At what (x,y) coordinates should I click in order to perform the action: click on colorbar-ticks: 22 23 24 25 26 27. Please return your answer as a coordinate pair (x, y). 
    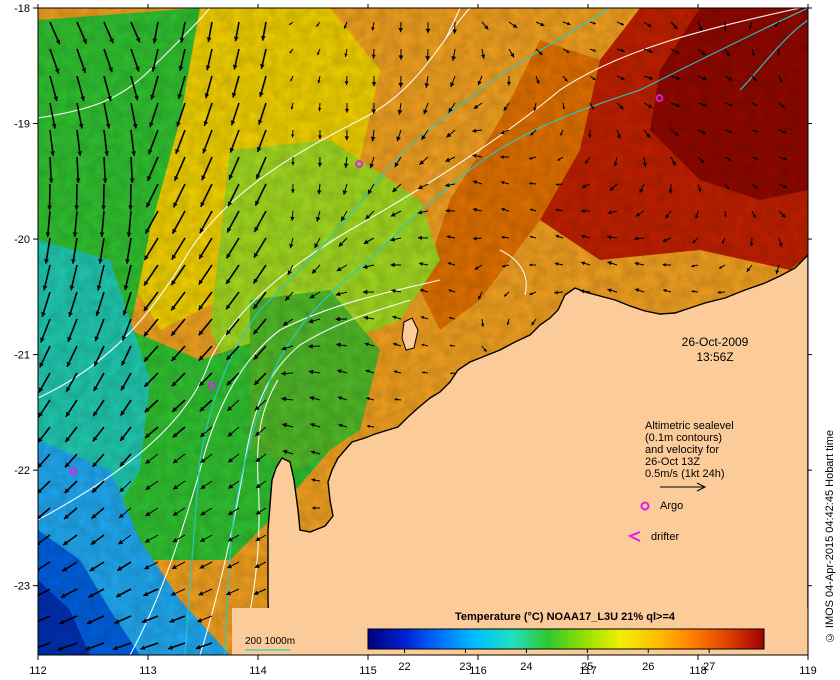
    Looking at the image, I should click on (556, 661).